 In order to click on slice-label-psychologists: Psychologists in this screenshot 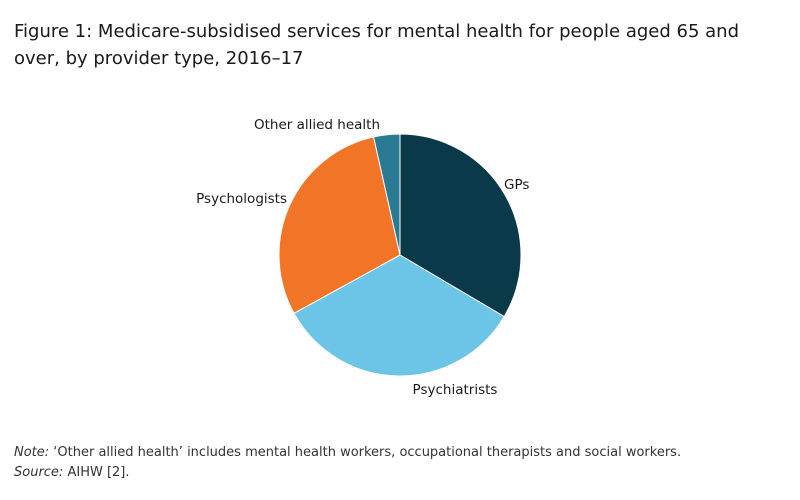, I will do `click(241, 199)`.